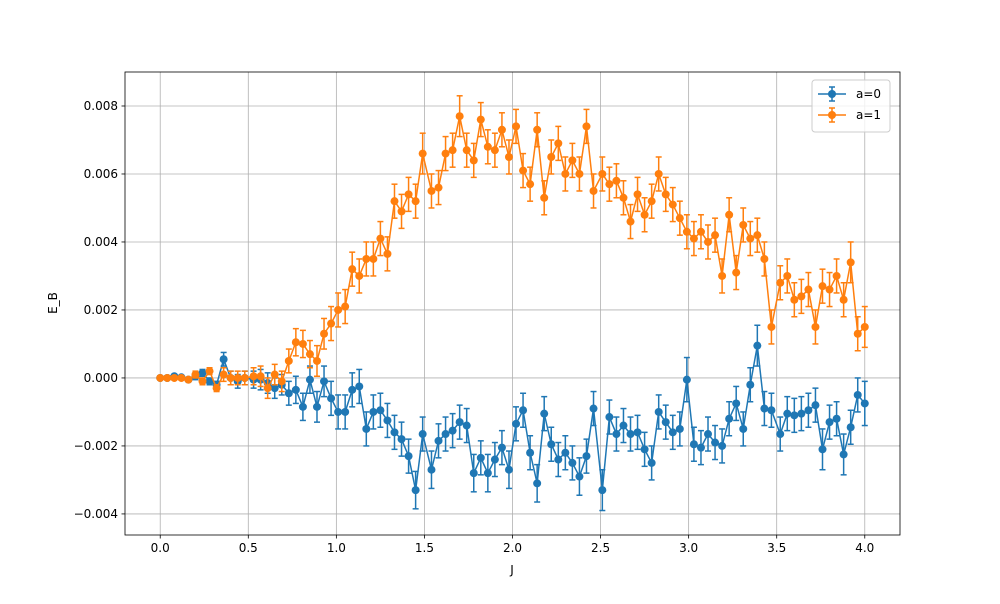  Describe the element at coordinates (512, 548) in the screenshot. I see `x-tick-label: 2.0` at that location.